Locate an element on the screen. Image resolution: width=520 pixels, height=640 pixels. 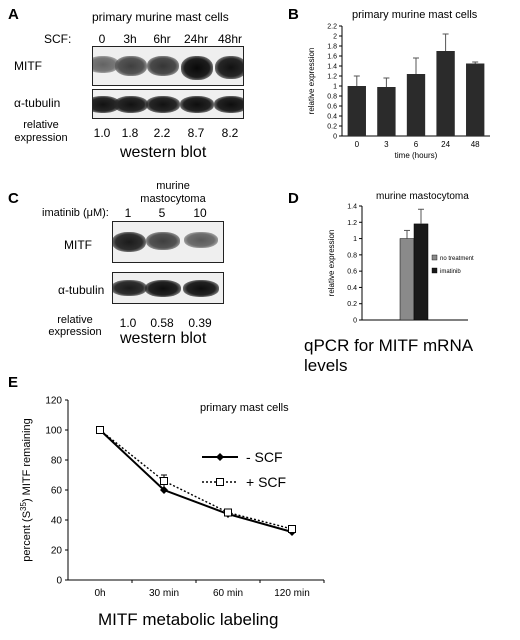
chart-d-ytick-label: 1 is located at coordinates (355, 239).